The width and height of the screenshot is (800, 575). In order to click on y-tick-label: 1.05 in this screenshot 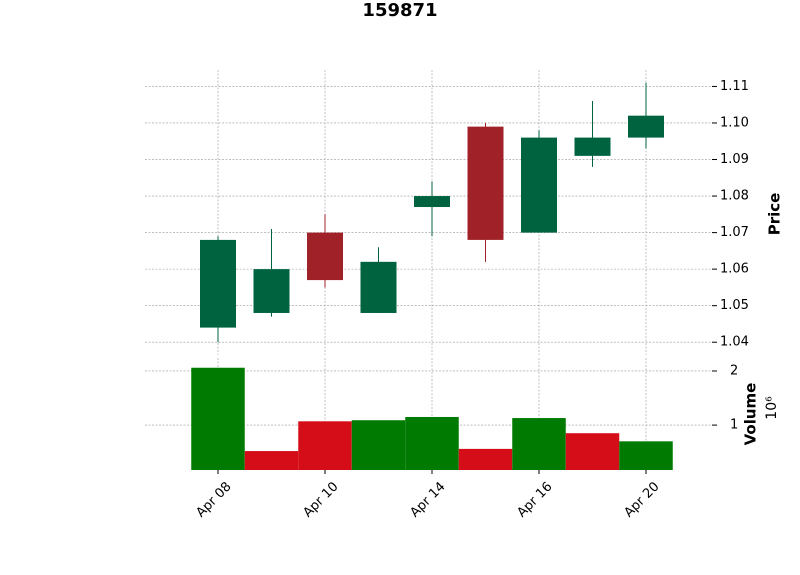, I will do `click(734, 305)`.